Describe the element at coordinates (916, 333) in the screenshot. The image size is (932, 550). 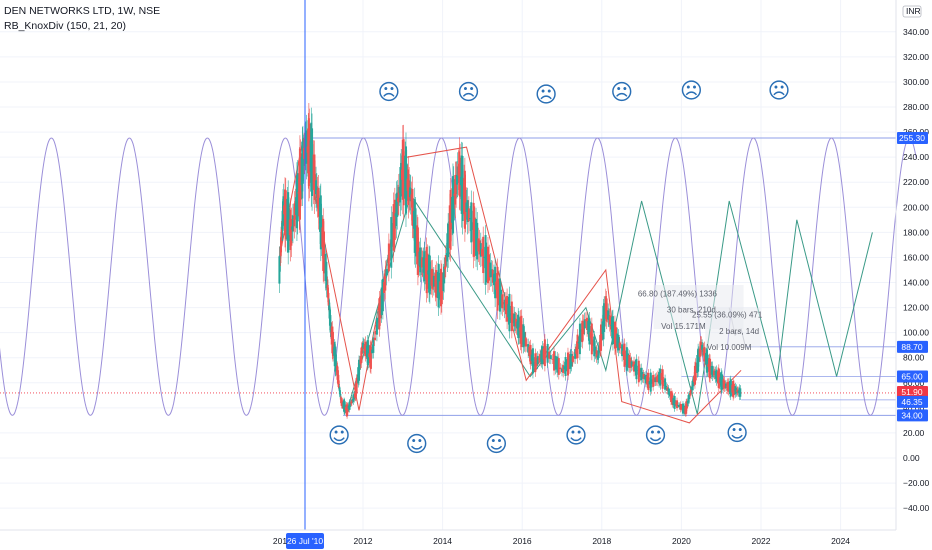
I see `y-tick-label: 100.00` at that location.